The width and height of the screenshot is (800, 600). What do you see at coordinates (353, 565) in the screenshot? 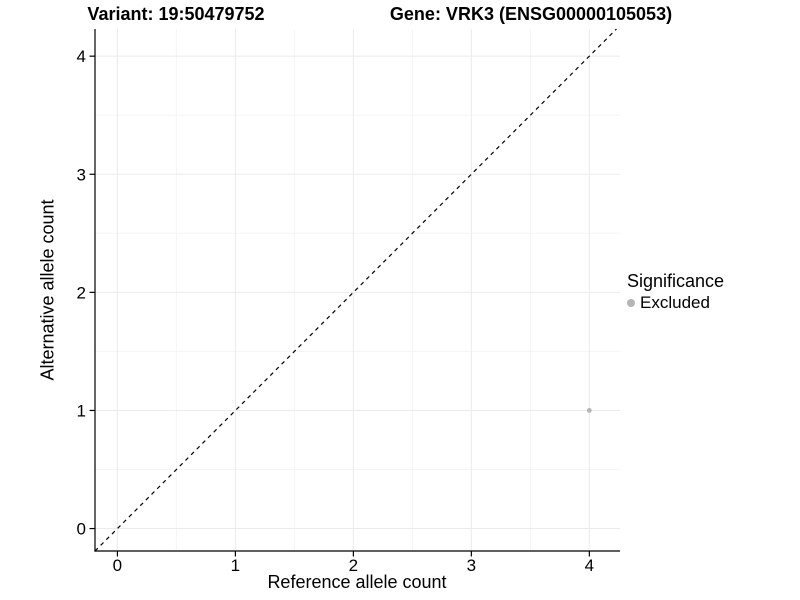
I see `x-tick-label: 2` at bounding box center [353, 565].